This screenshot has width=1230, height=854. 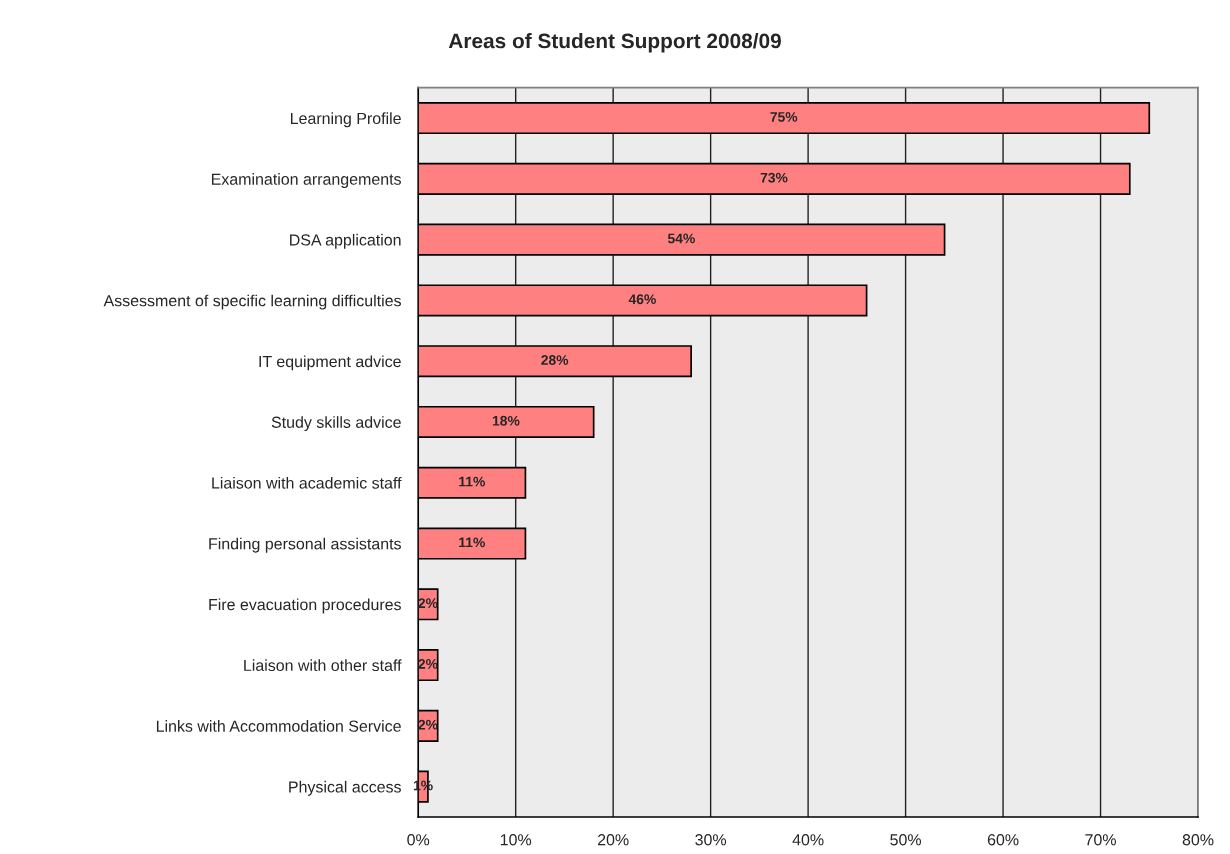 I want to click on y-tick-label: Physical access, so click(x=345, y=788).